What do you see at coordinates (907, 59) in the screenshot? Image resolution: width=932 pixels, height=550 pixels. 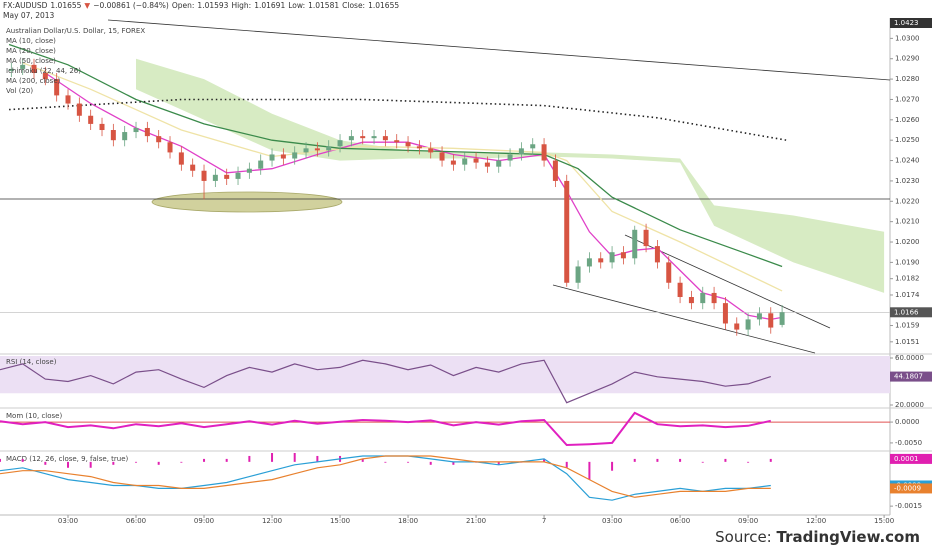 I see `y-tick-label: 1.0290` at bounding box center [907, 59].